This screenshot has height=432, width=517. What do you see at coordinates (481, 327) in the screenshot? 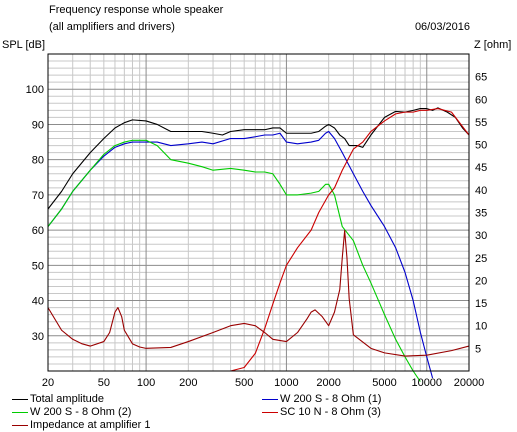
I see `y-tick-label-right: 10` at bounding box center [481, 327].